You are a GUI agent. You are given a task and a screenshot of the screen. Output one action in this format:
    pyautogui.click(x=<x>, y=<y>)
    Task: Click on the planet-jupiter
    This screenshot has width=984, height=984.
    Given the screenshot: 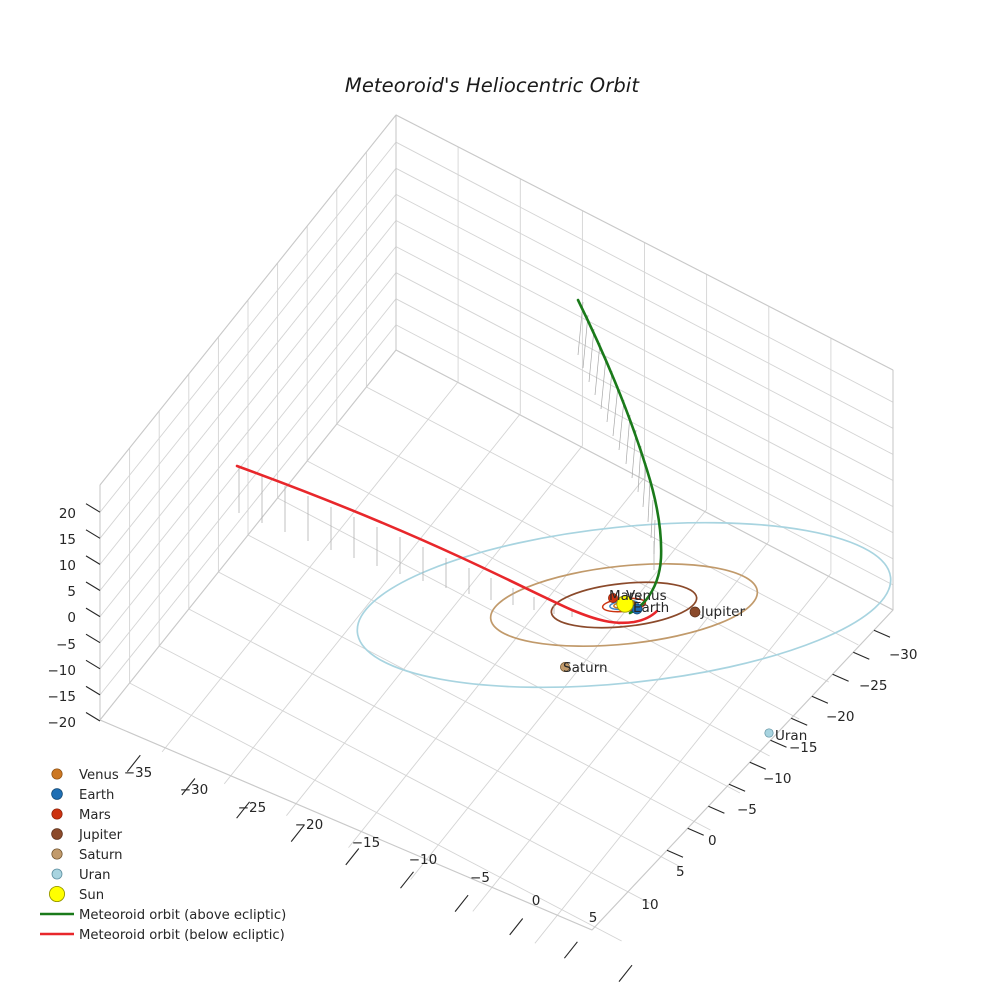 What is the action you would take?
    pyautogui.click(x=695, y=612)
    